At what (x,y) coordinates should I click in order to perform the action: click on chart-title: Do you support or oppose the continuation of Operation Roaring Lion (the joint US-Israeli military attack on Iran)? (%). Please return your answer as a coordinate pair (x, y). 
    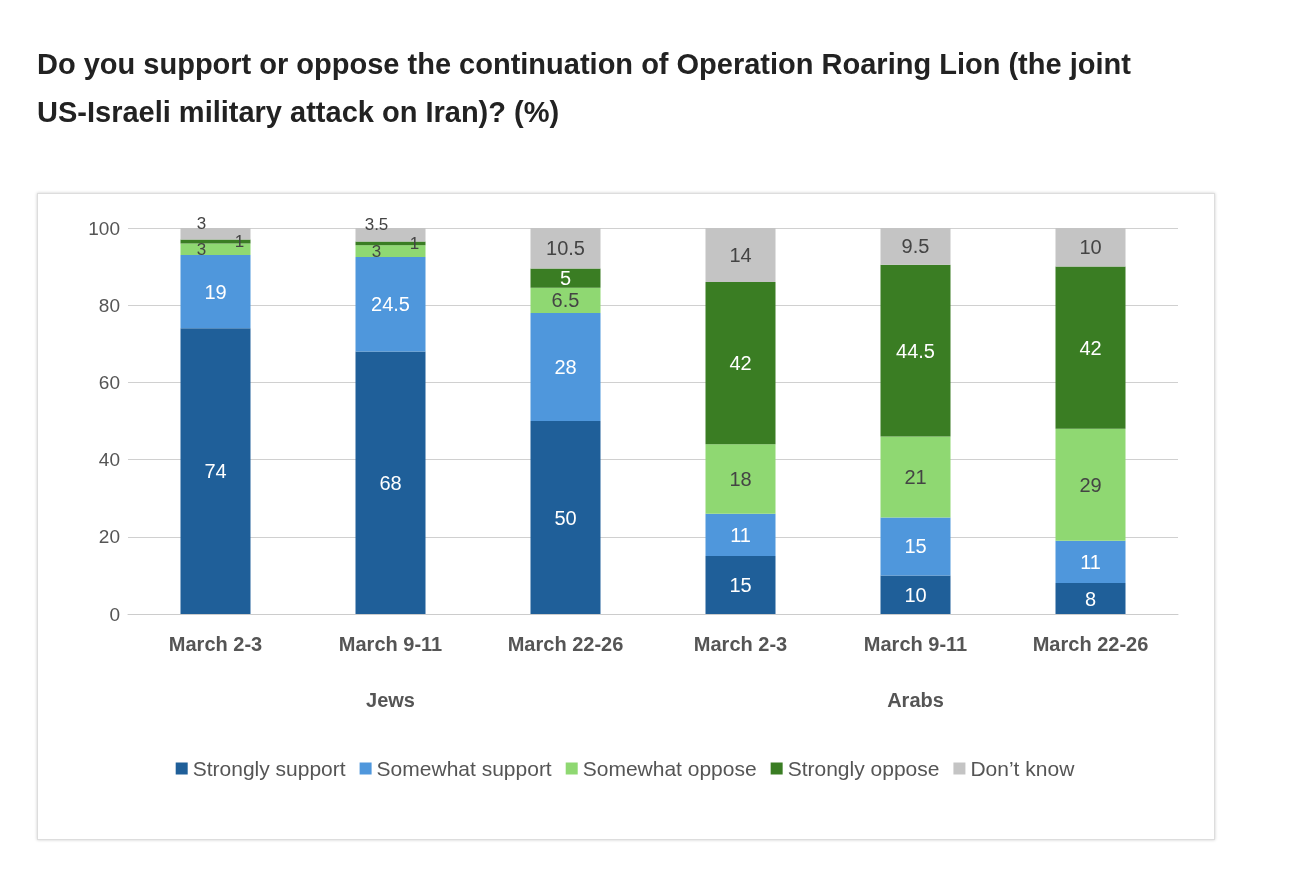
    Looking at the image, I should click on (584, 88).